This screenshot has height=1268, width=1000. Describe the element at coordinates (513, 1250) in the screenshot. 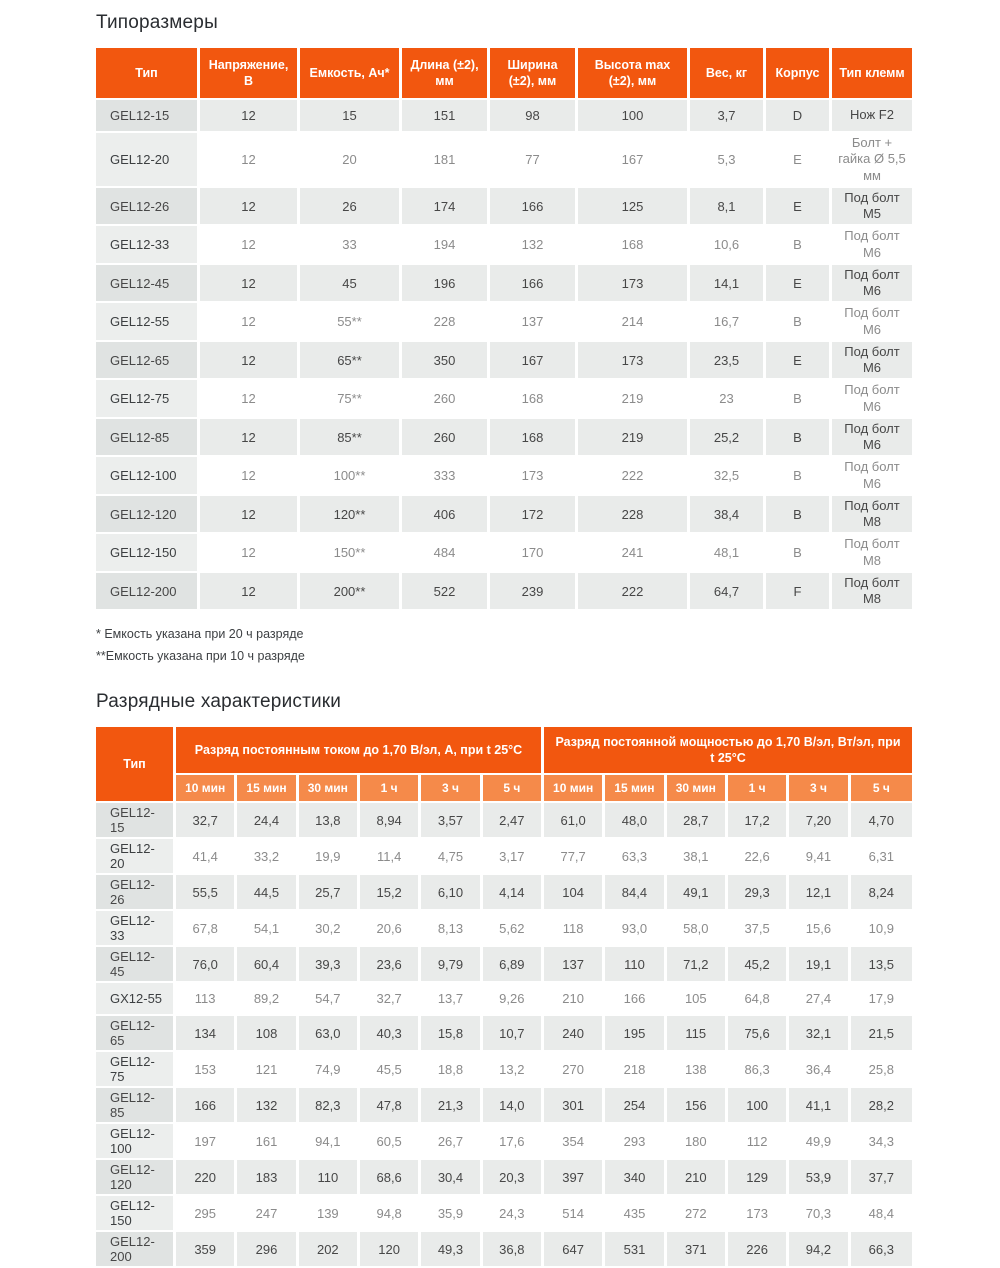

I see `current-value-cell: 36,8` at that location.